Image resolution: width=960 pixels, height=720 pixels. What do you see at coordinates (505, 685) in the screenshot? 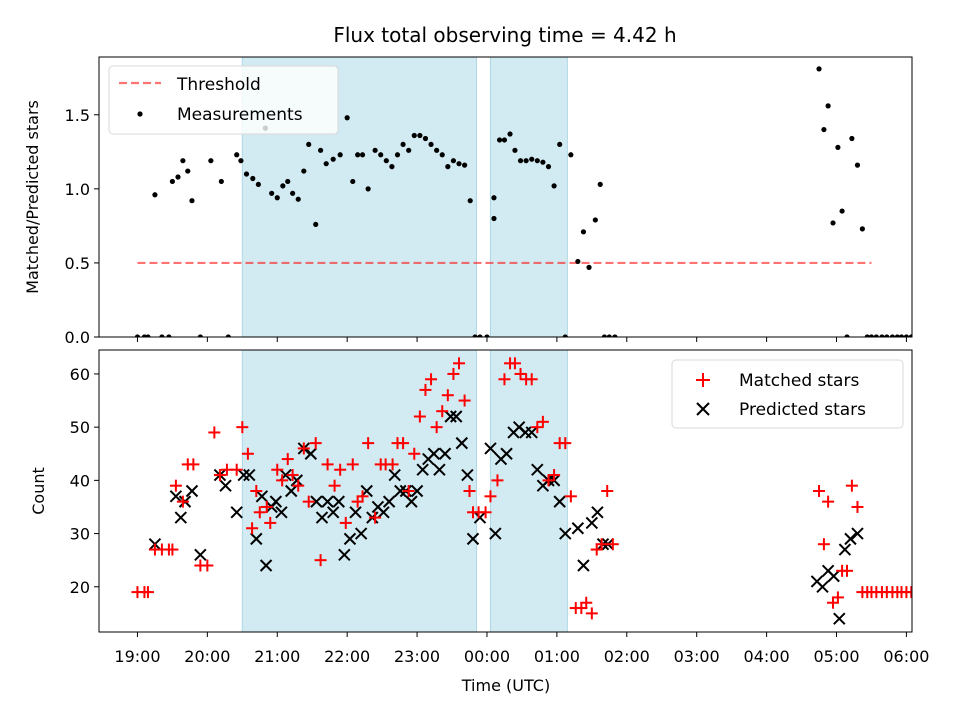
I see `x-axis-label: Time (UTC)` at bounding box center [505, 685].